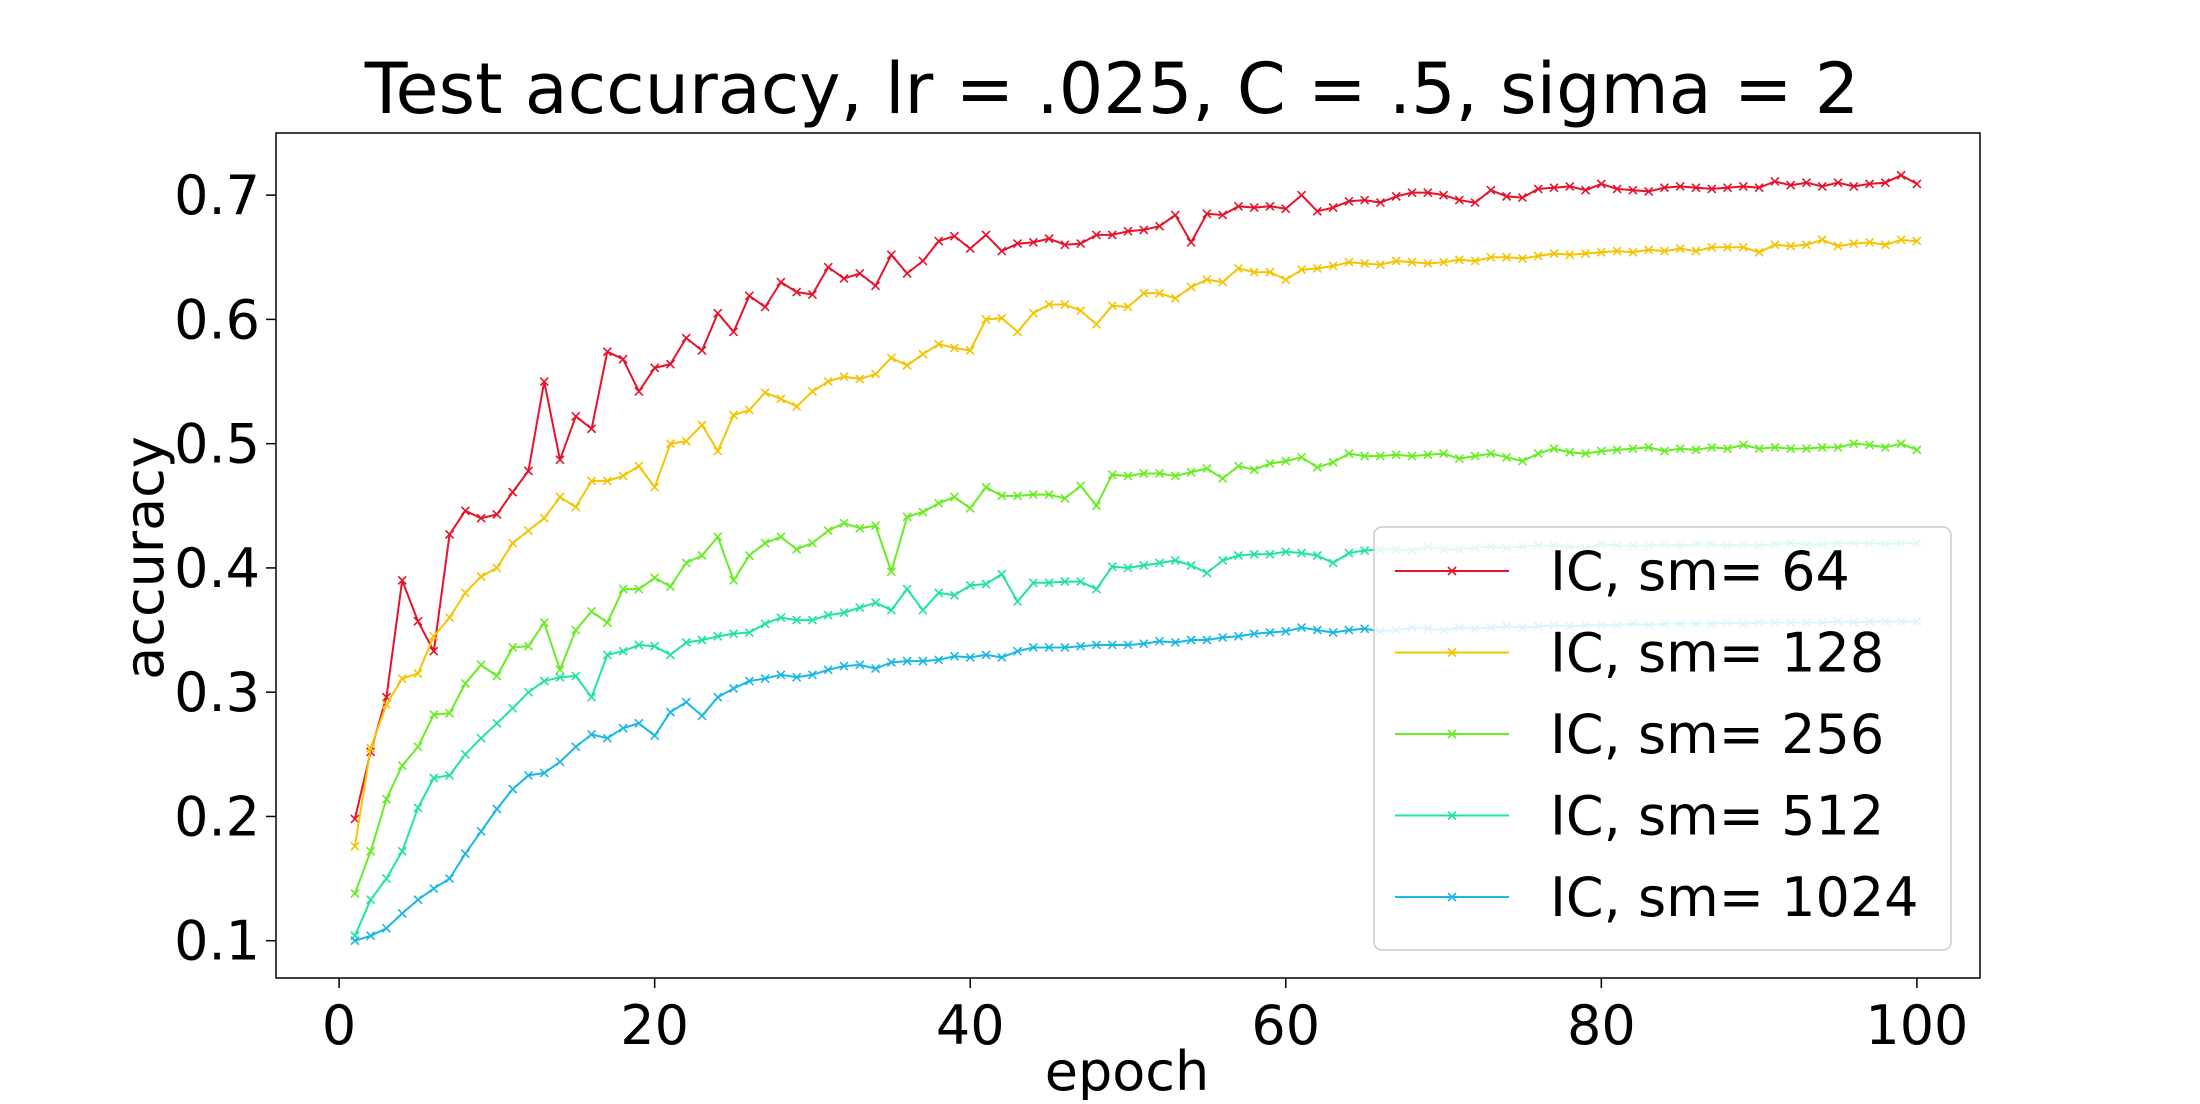  Describe the element at coordinates (1916, 1025) in the screenshot. I see `x-tick-label: 100` at that location.